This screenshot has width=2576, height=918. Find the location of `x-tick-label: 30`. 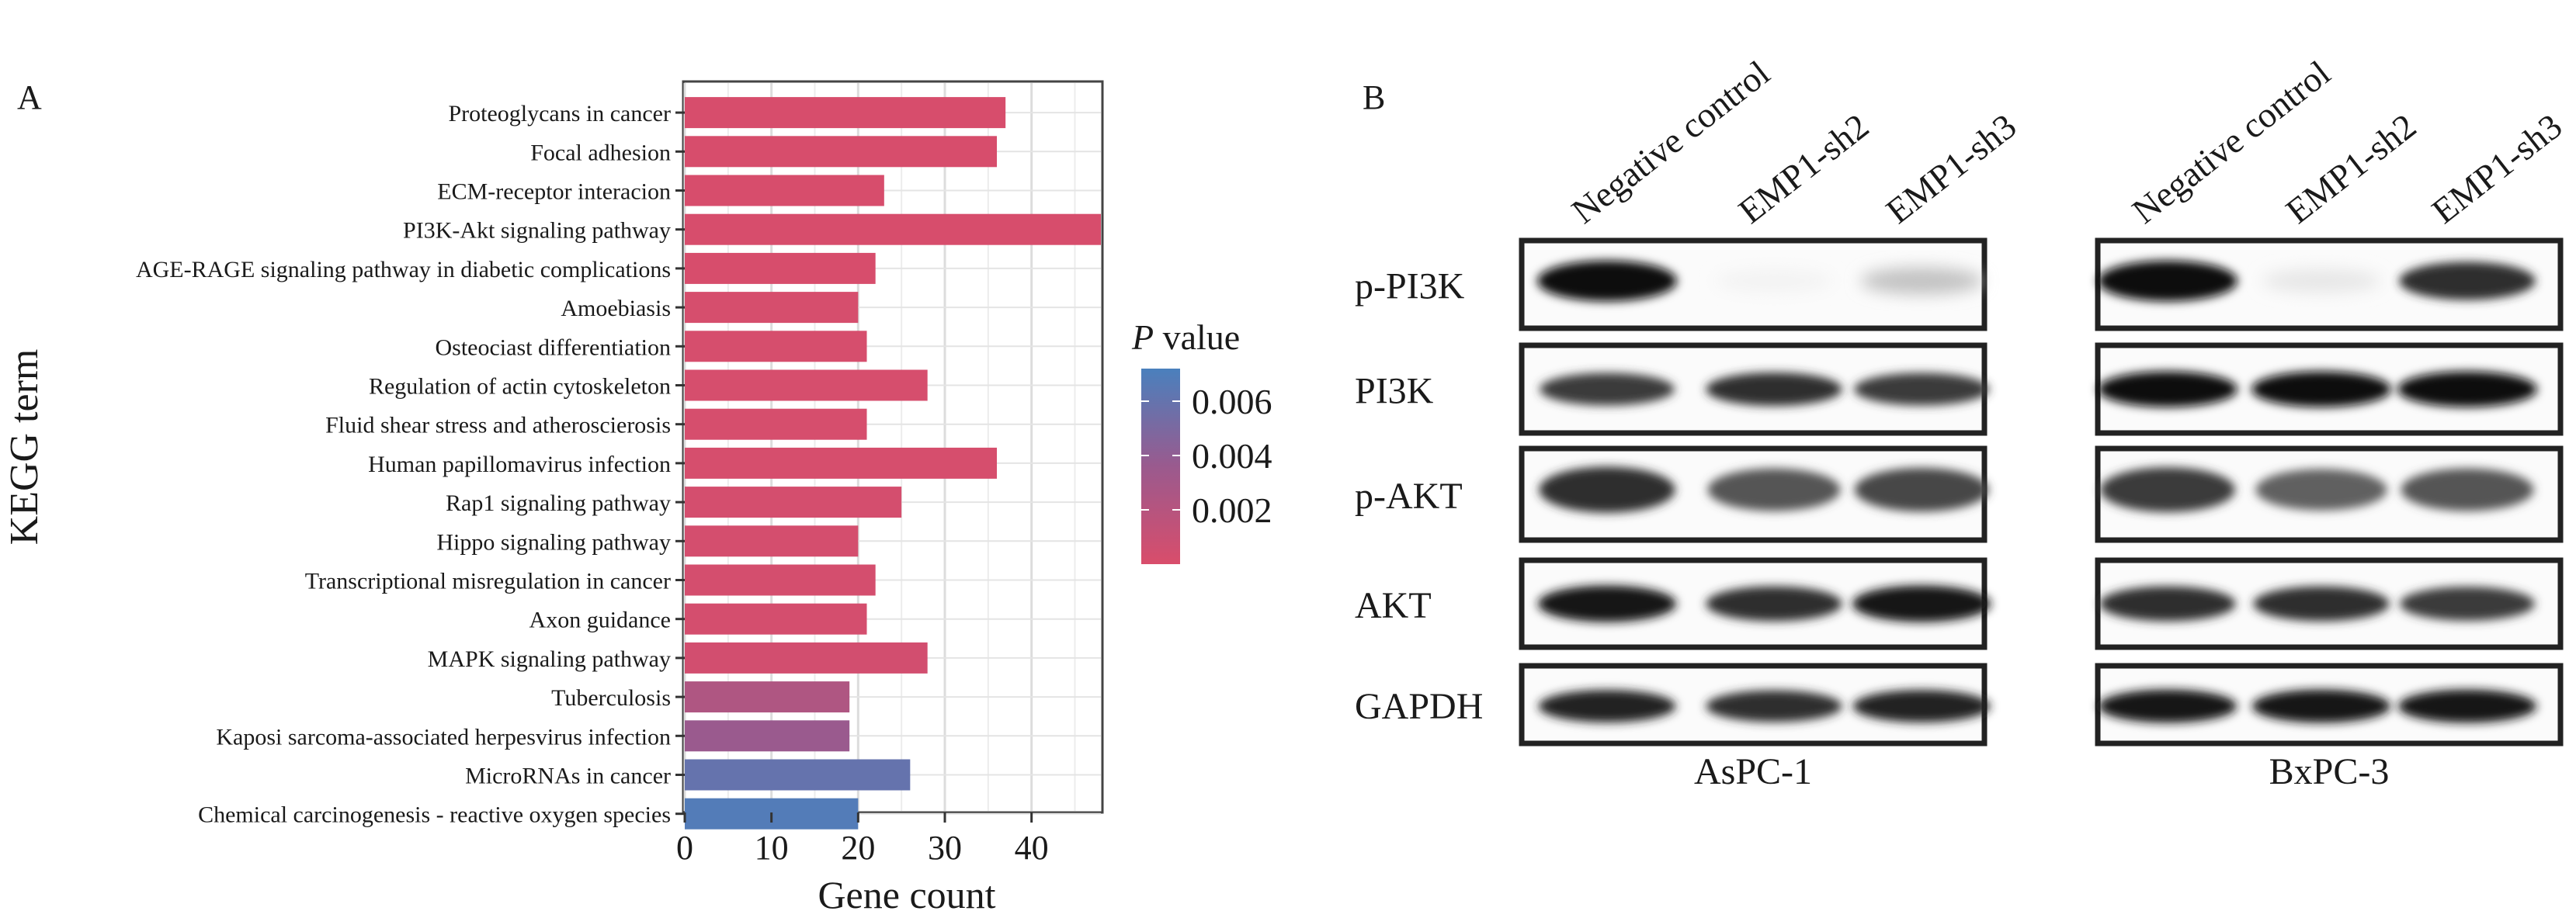

x-tick-label: 30 is located at coordinates (945, 848).